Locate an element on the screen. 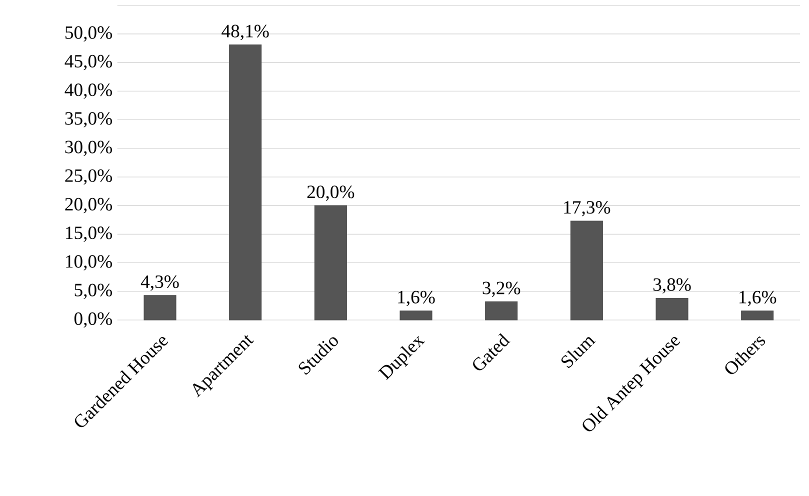  data-label: 3,8% is located at coordinates (672, 286).